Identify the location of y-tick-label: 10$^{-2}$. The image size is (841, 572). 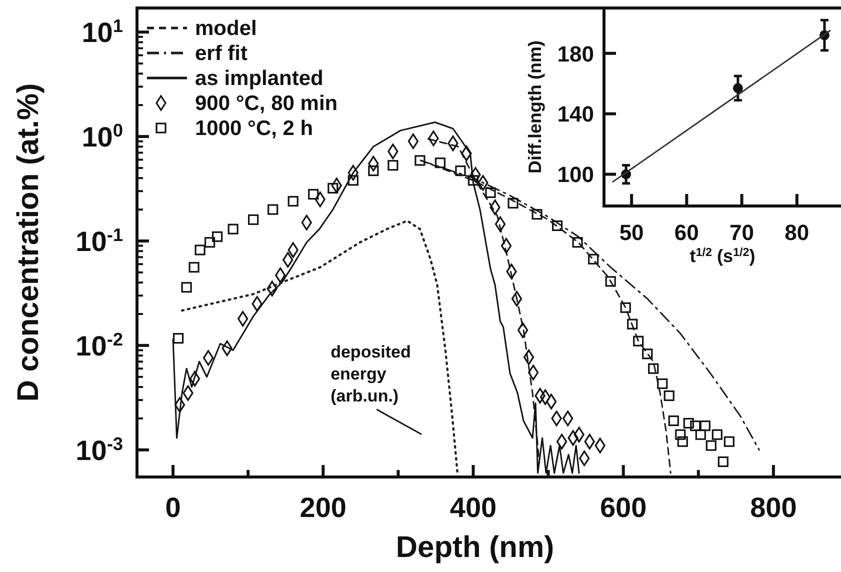
(99, 346).